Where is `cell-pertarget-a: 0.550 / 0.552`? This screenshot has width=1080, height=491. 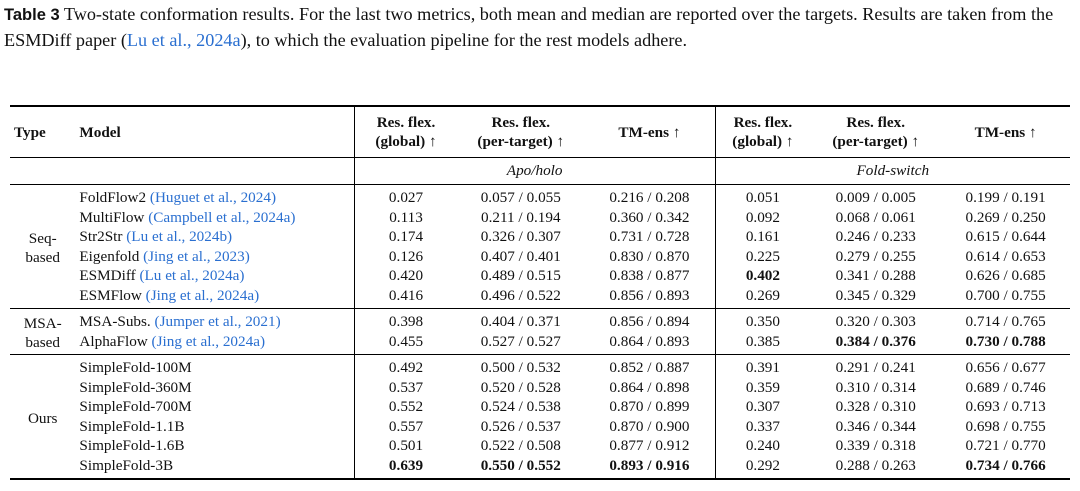
cell-pertarget-a: 0.550 / 0.552 is located at coordinates (520, 468).